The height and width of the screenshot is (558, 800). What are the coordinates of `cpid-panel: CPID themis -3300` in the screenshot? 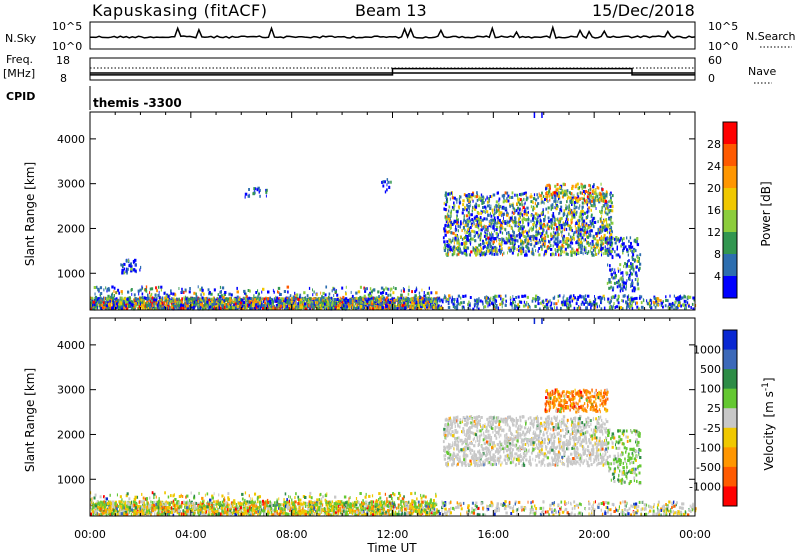 It's located at (94, 98).